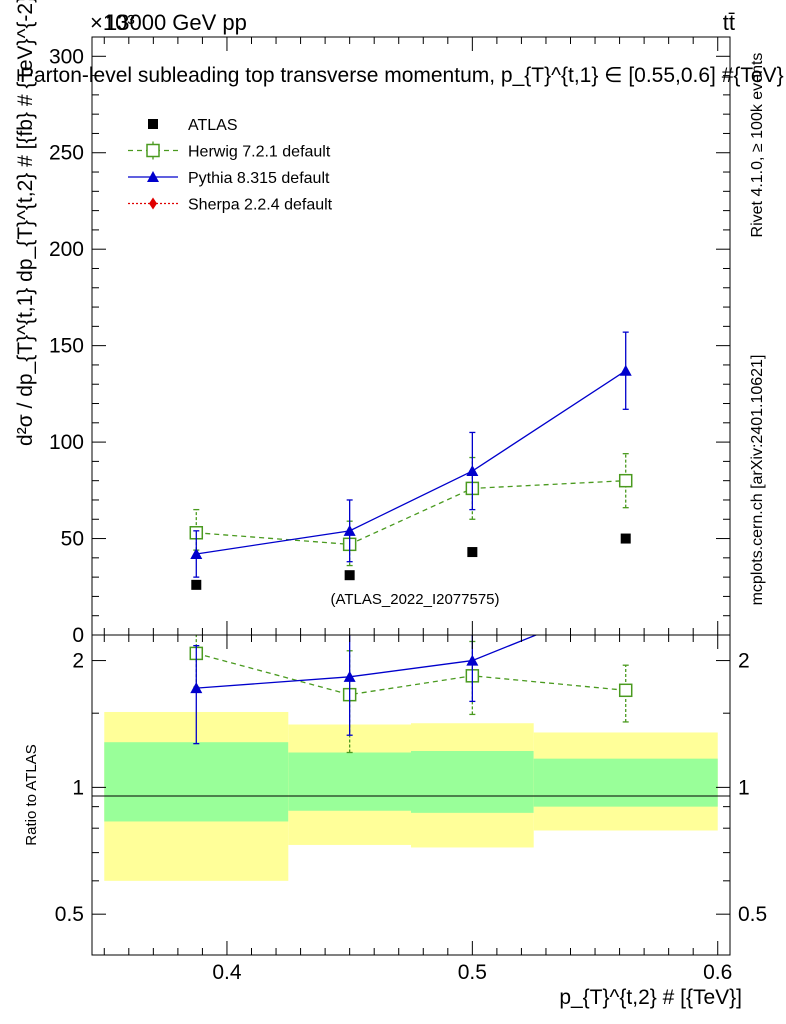  Describe the element at coordinates (259, 178) in the screenshot. I see `legend-pythia-label: Pythia 8.315 default` at that location.